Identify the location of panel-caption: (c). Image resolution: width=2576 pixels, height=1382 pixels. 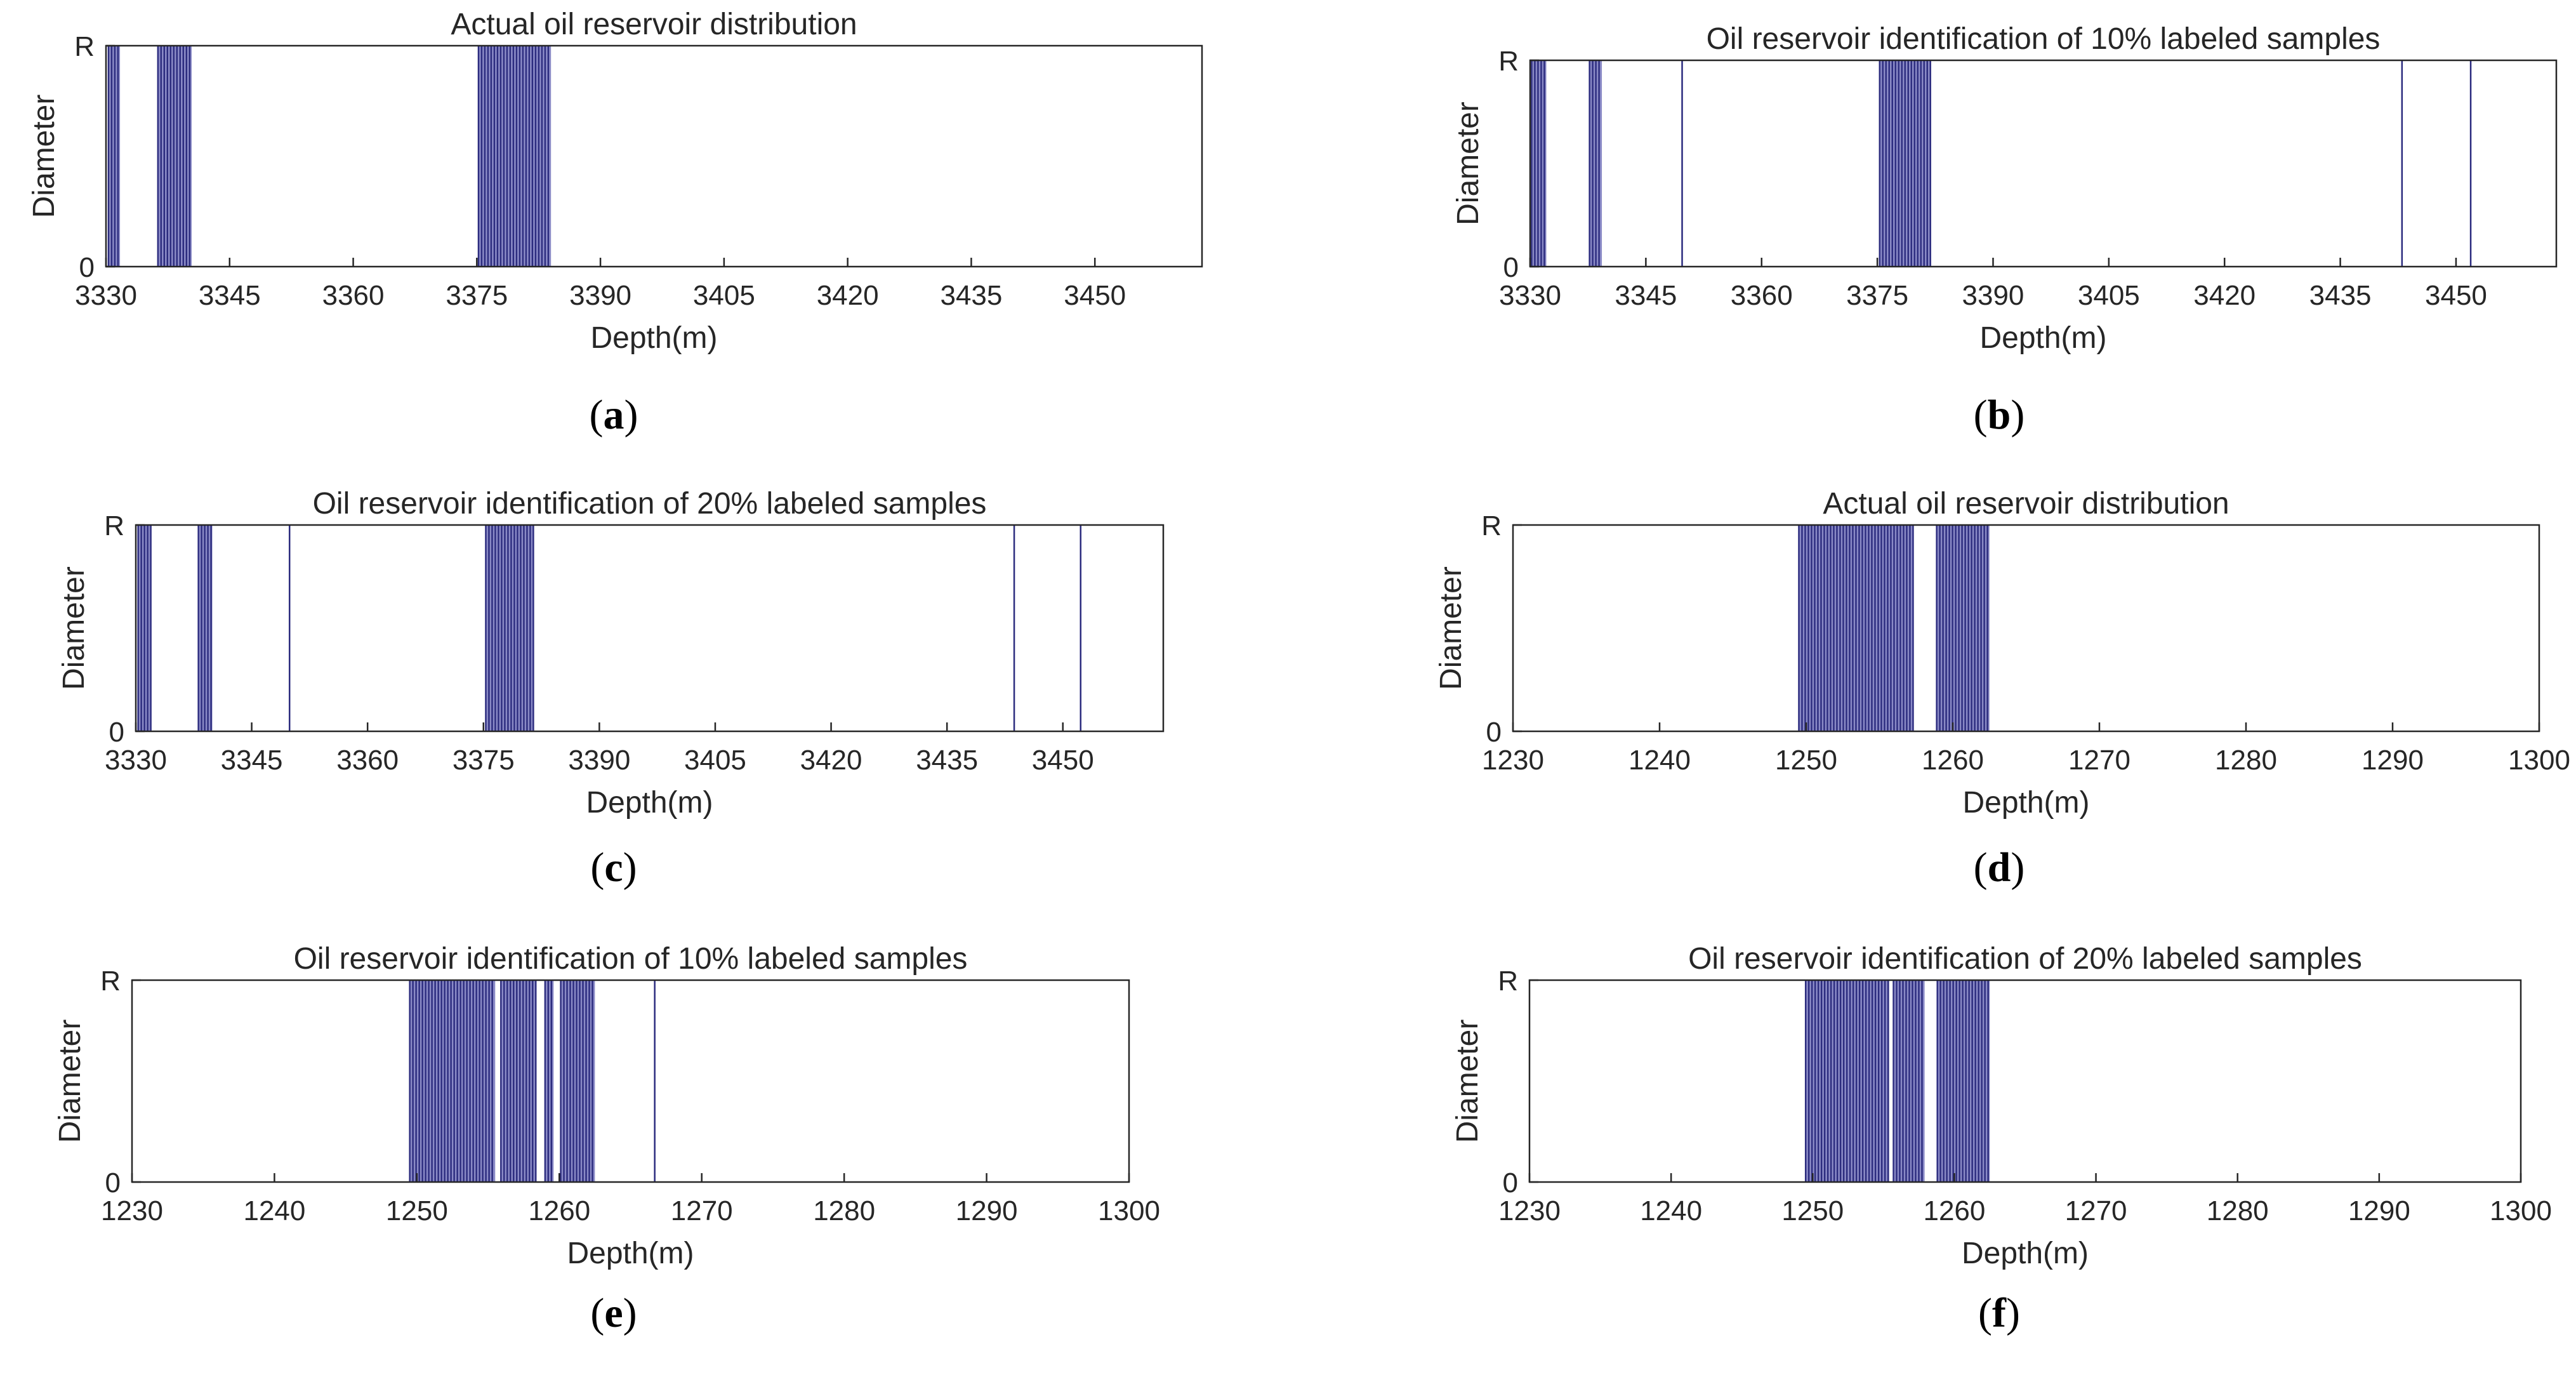
(613, 868).